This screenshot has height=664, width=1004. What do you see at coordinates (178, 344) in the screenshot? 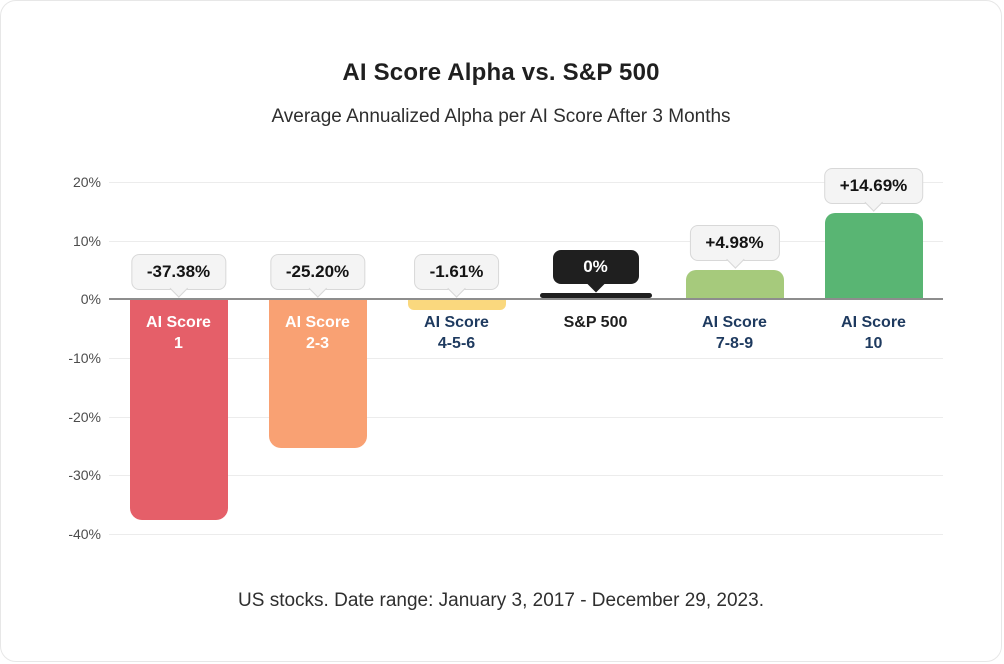
I see `category-label-line: 1` at bounding box center [178, 344].